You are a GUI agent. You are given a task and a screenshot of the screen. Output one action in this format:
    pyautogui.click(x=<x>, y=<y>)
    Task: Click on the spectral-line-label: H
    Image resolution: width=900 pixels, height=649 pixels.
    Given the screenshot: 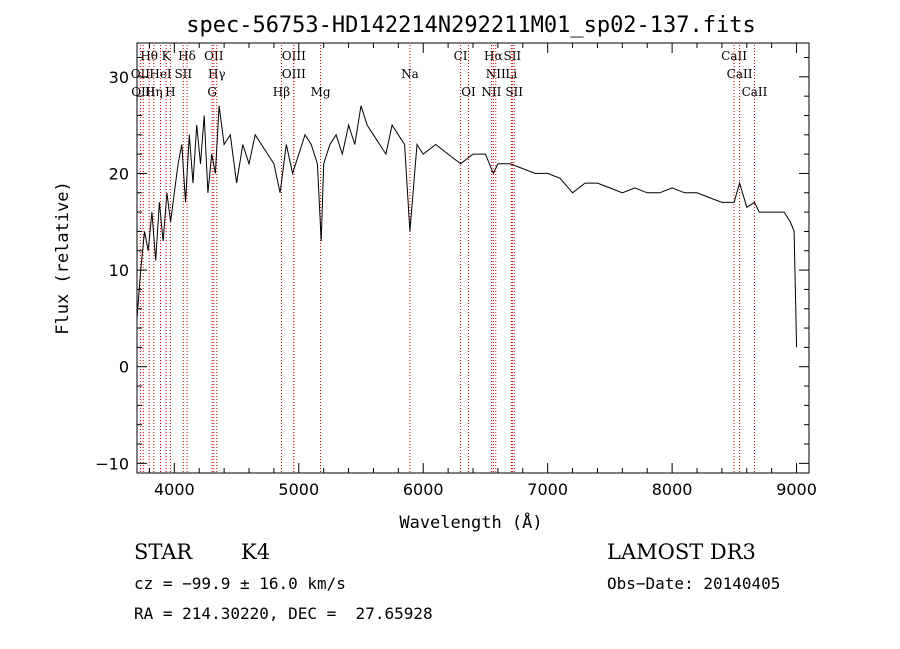 What is the action you would take?
    pyautogui.click(x=170, y=92)
    